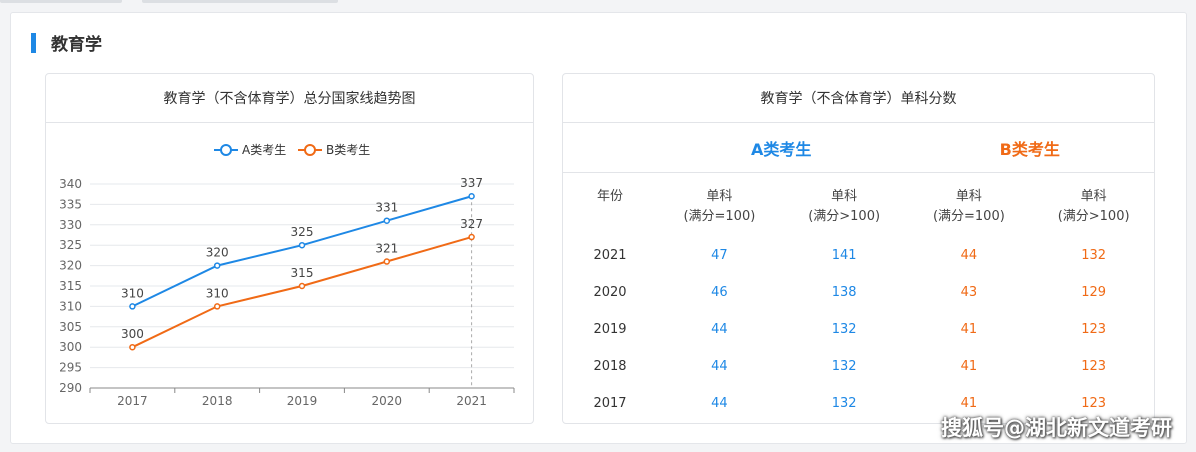 The height and width of the screenshot is (452, 1196). I want to click on y-tick-label: 330, so click(70, 225).